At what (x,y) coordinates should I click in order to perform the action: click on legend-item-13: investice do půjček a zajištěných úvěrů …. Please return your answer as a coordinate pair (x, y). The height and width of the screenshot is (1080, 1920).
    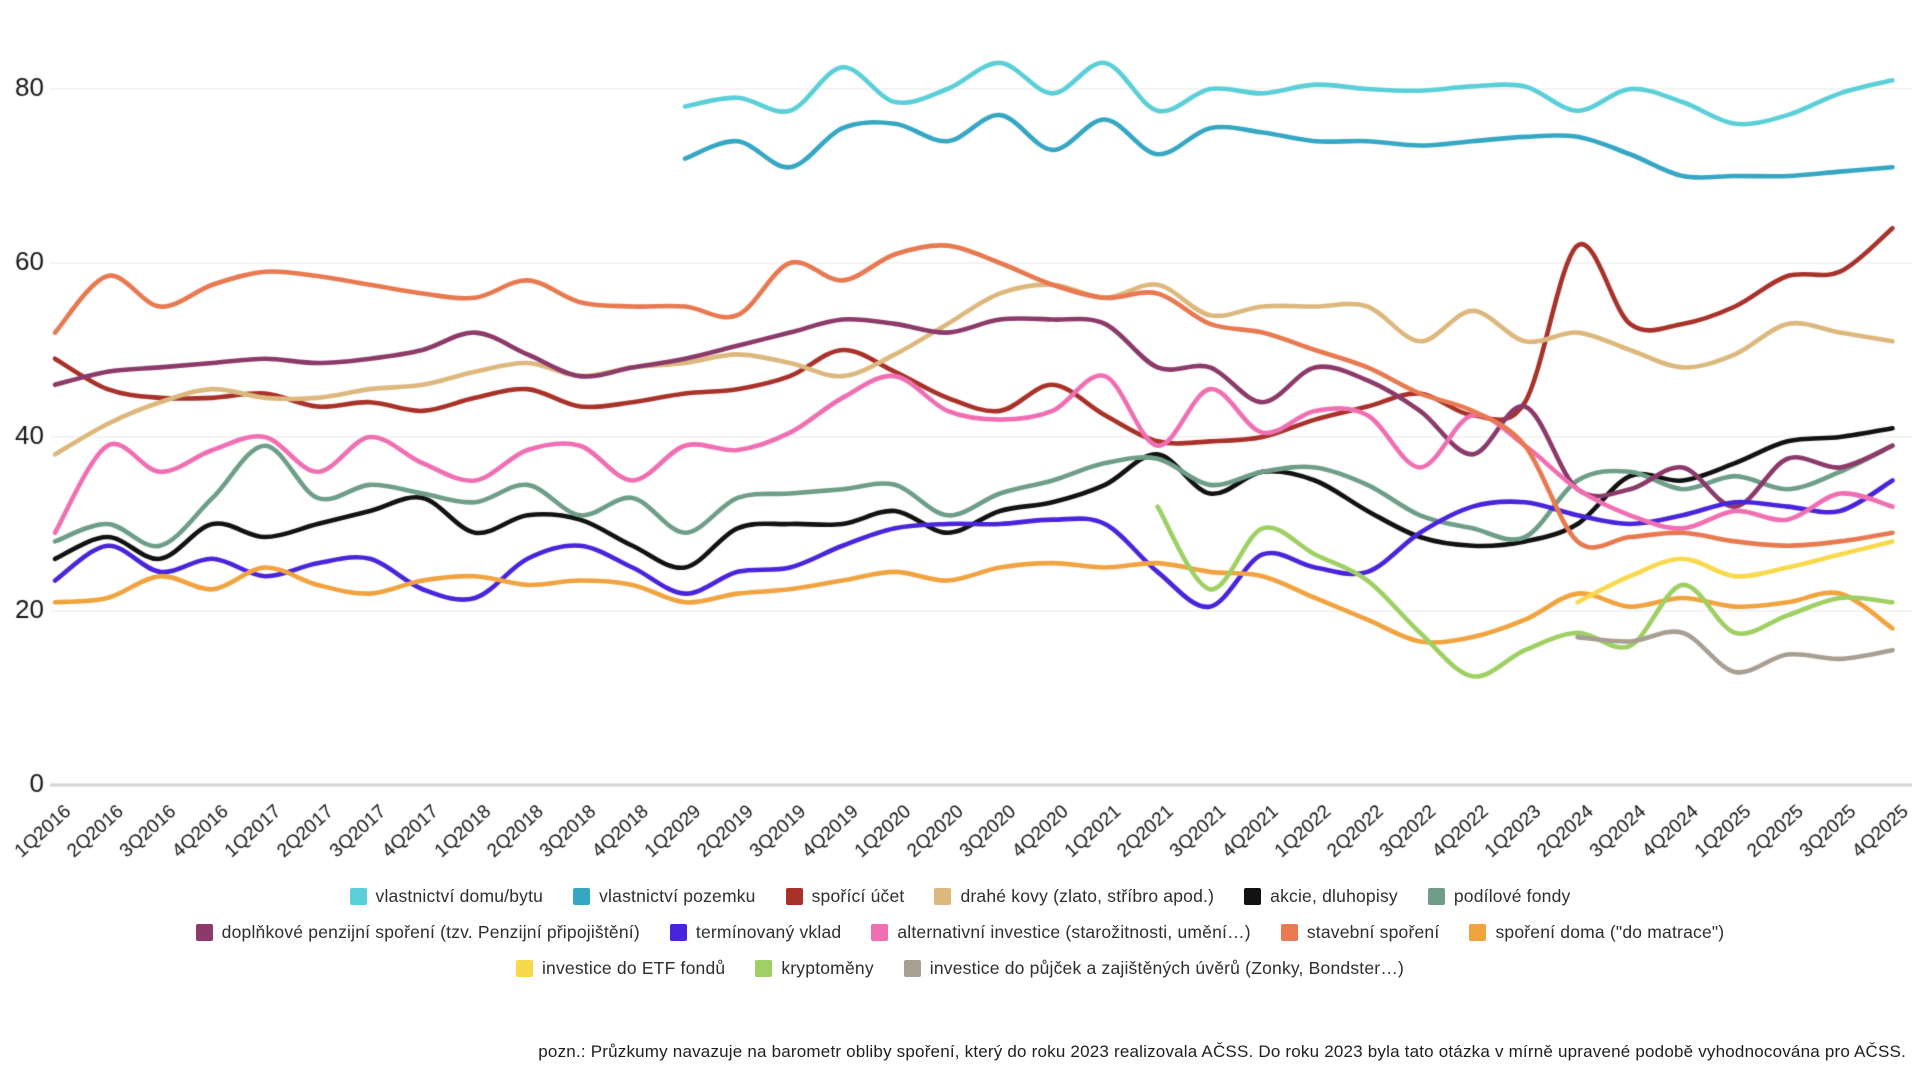
    Looking at the image, I should click on (1154, 968).